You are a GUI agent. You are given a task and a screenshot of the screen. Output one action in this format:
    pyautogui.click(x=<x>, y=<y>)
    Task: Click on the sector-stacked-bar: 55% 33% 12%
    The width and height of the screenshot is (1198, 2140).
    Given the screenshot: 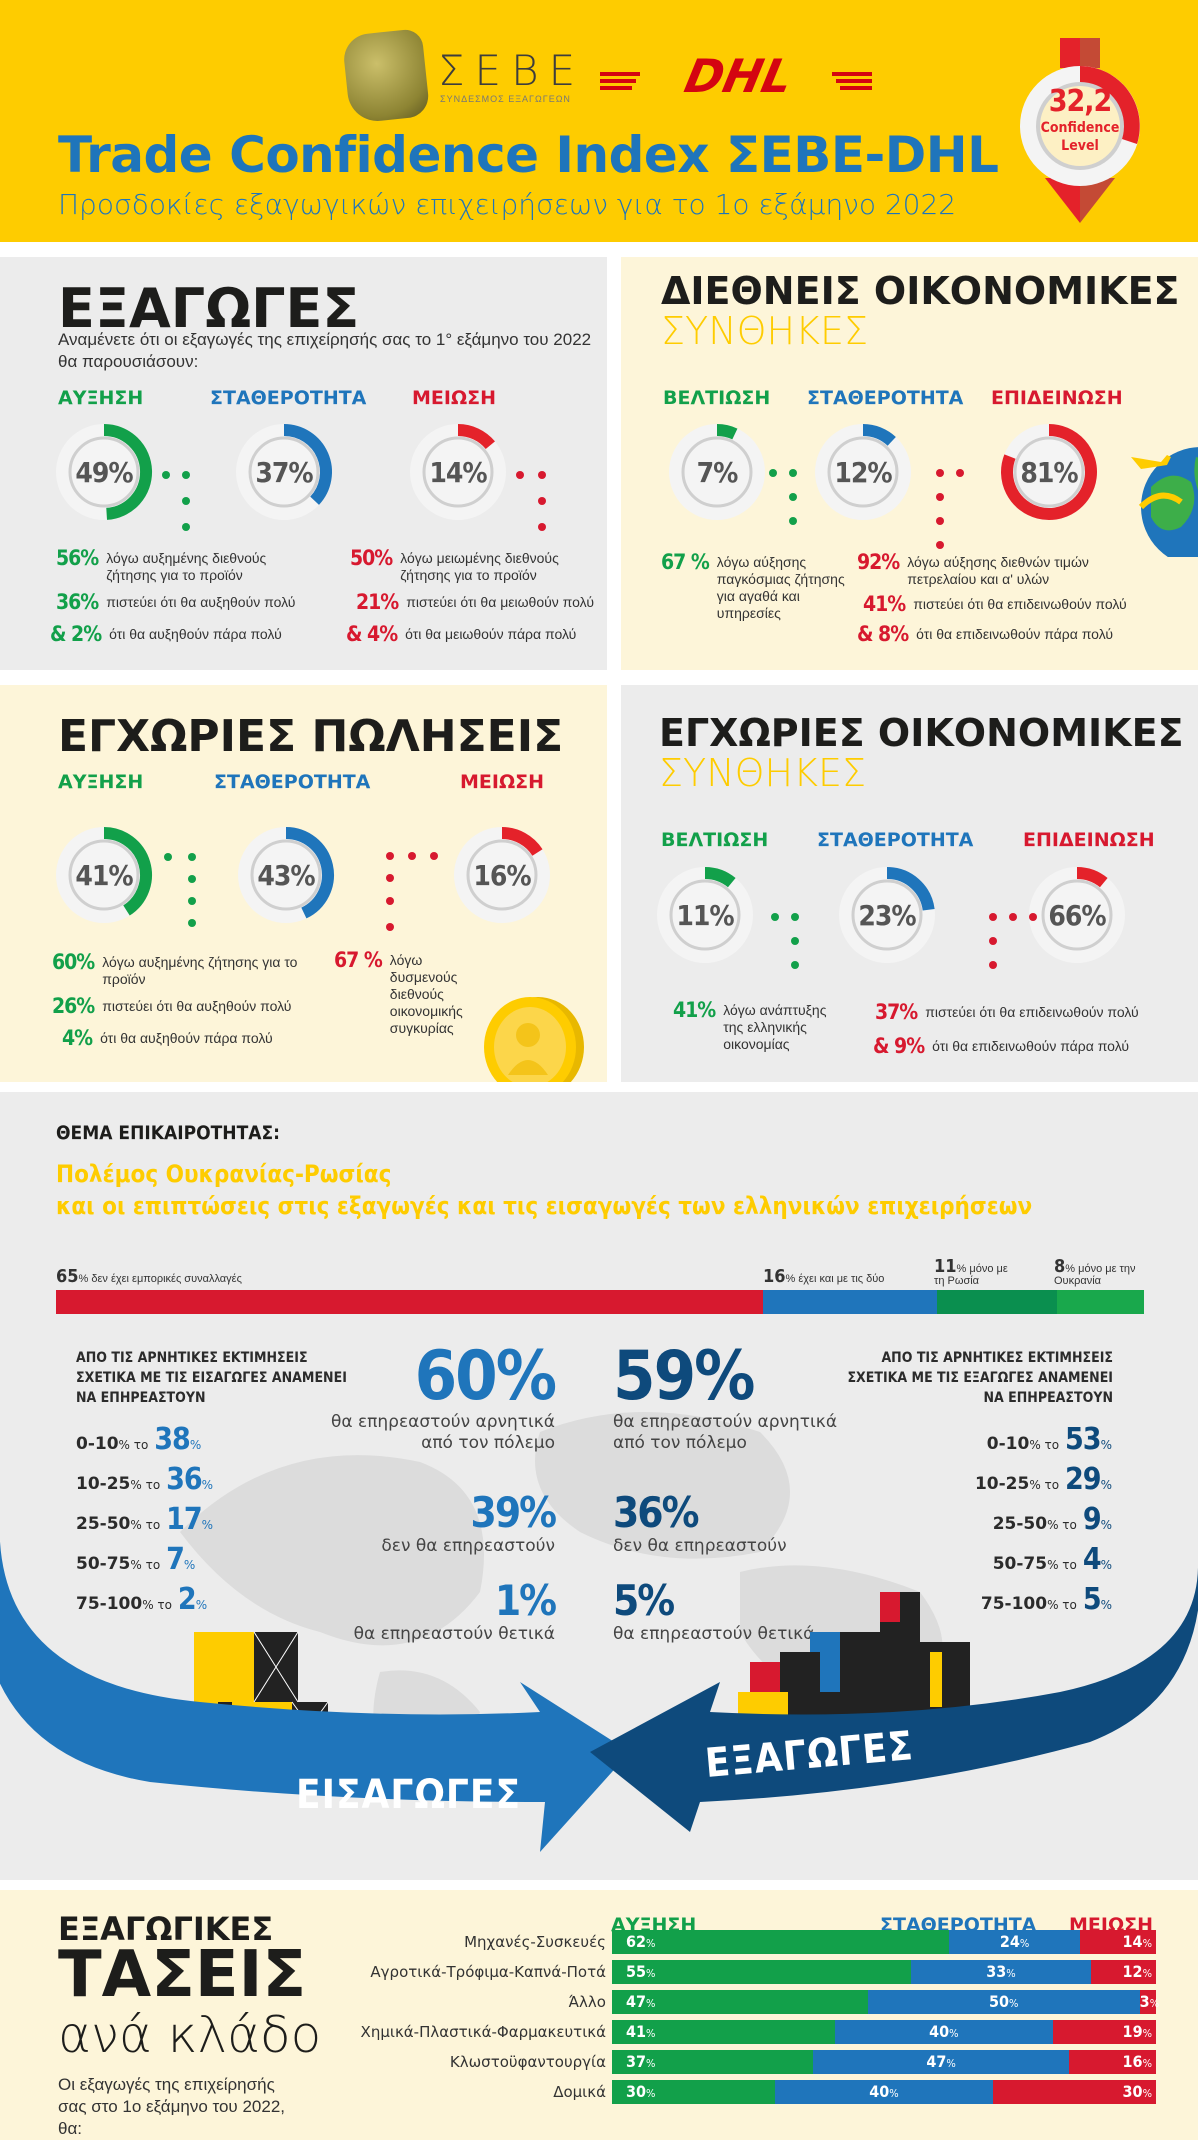 What is the action you would take?
    pyautogui.click(x=884, y=1972)
    